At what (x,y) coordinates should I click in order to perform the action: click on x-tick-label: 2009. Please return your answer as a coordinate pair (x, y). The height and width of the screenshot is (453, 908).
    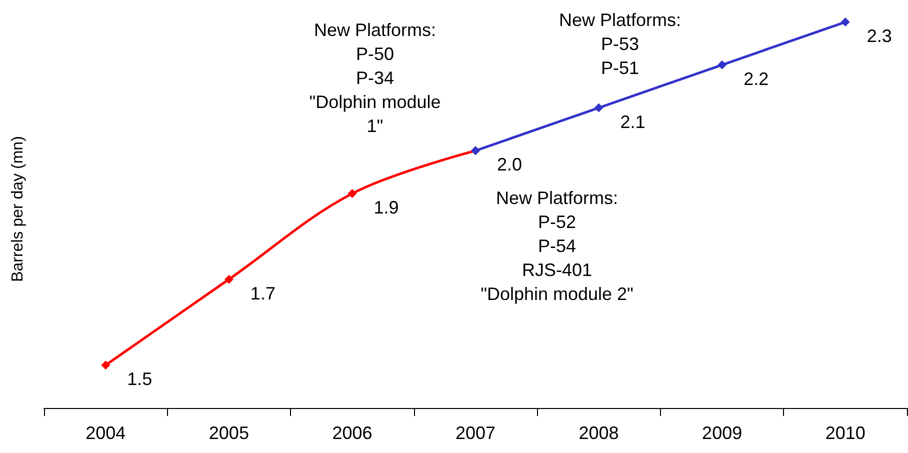
    Looking at the image, I should click on (722, 433).